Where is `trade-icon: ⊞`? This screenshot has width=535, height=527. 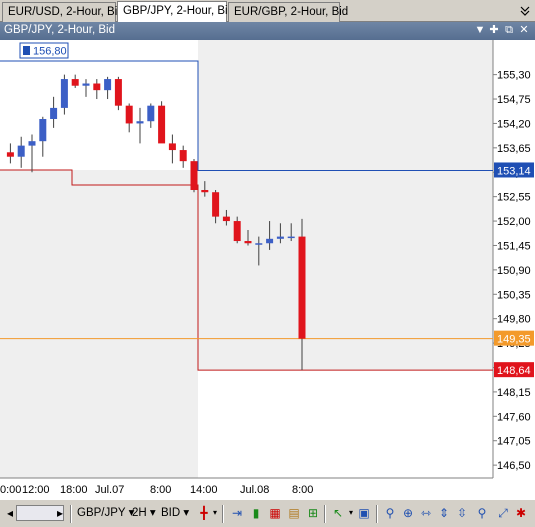
trade-icon: ⊞ is located at coordinates (313, 513).